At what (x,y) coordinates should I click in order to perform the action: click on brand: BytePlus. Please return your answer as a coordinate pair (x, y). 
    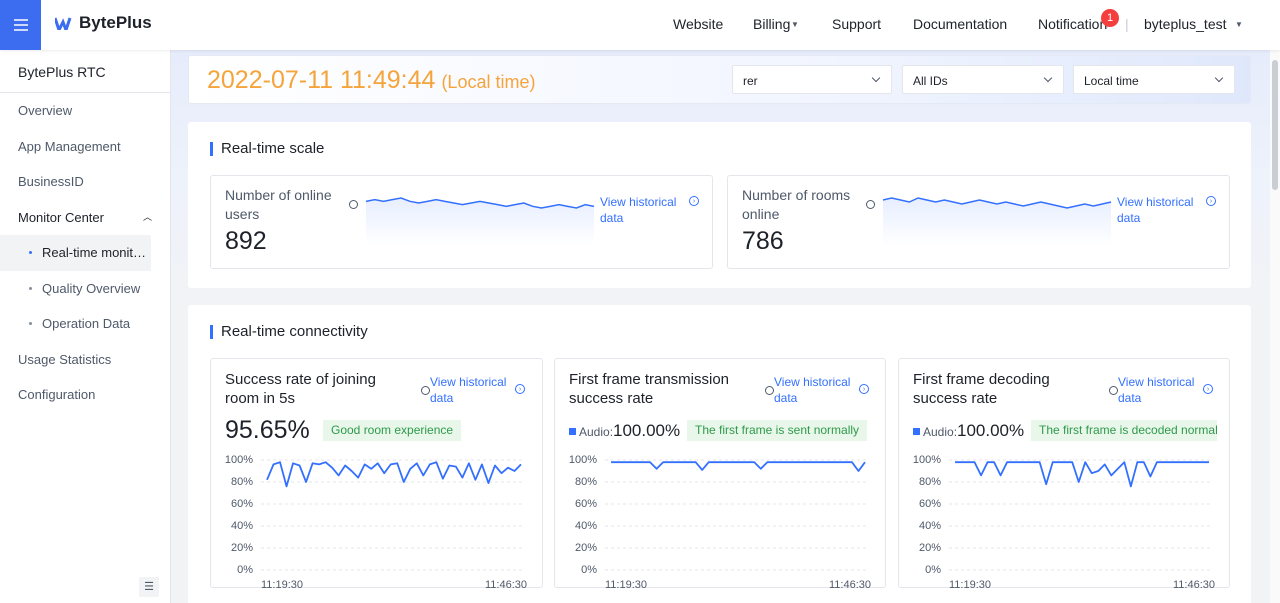
    Looking at the image, I should click on (103, 23).